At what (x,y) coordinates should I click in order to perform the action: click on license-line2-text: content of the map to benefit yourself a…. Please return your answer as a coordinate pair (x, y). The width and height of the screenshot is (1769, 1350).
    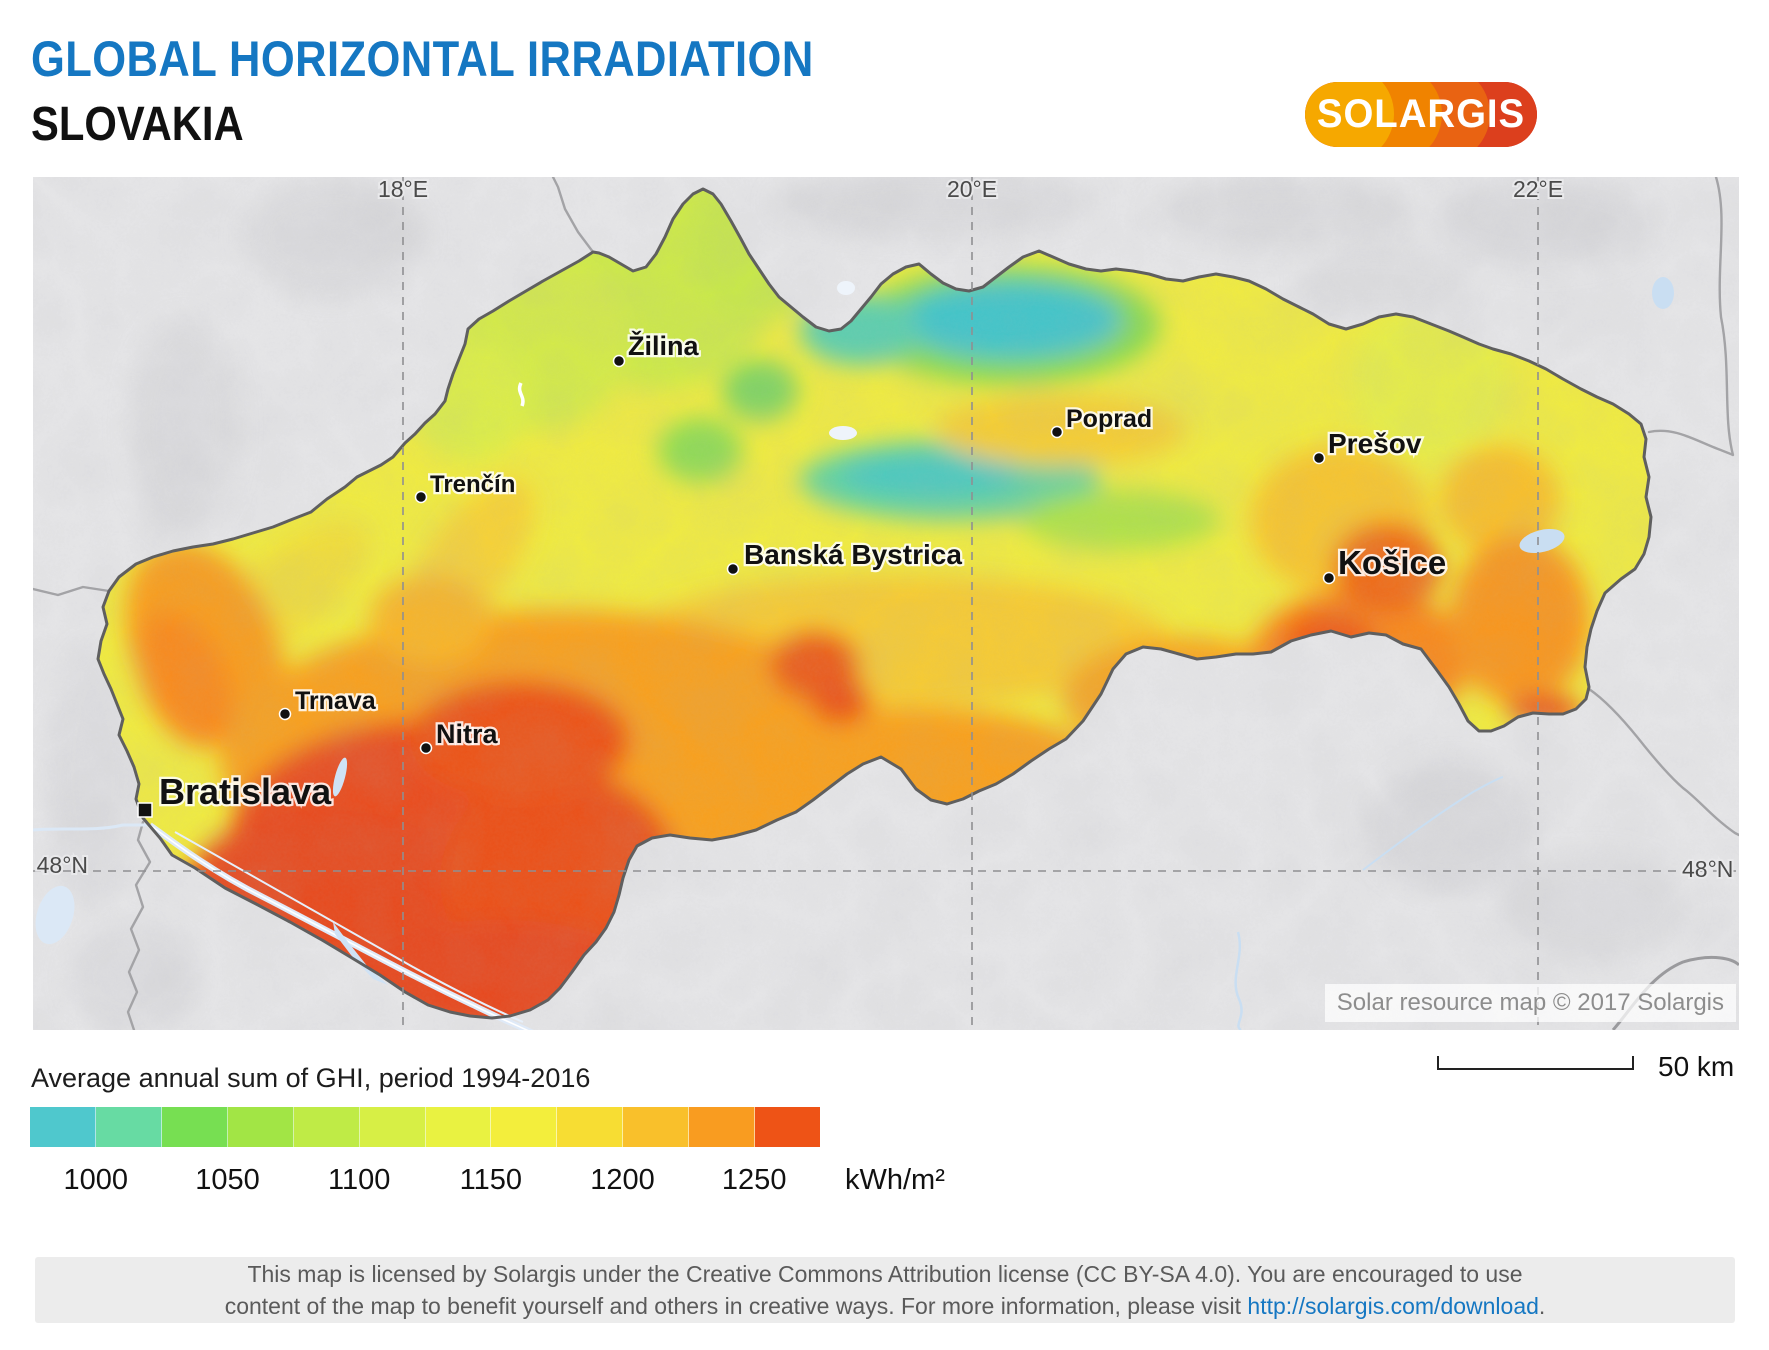
    Looking at the image, I should click on (736, 1306).